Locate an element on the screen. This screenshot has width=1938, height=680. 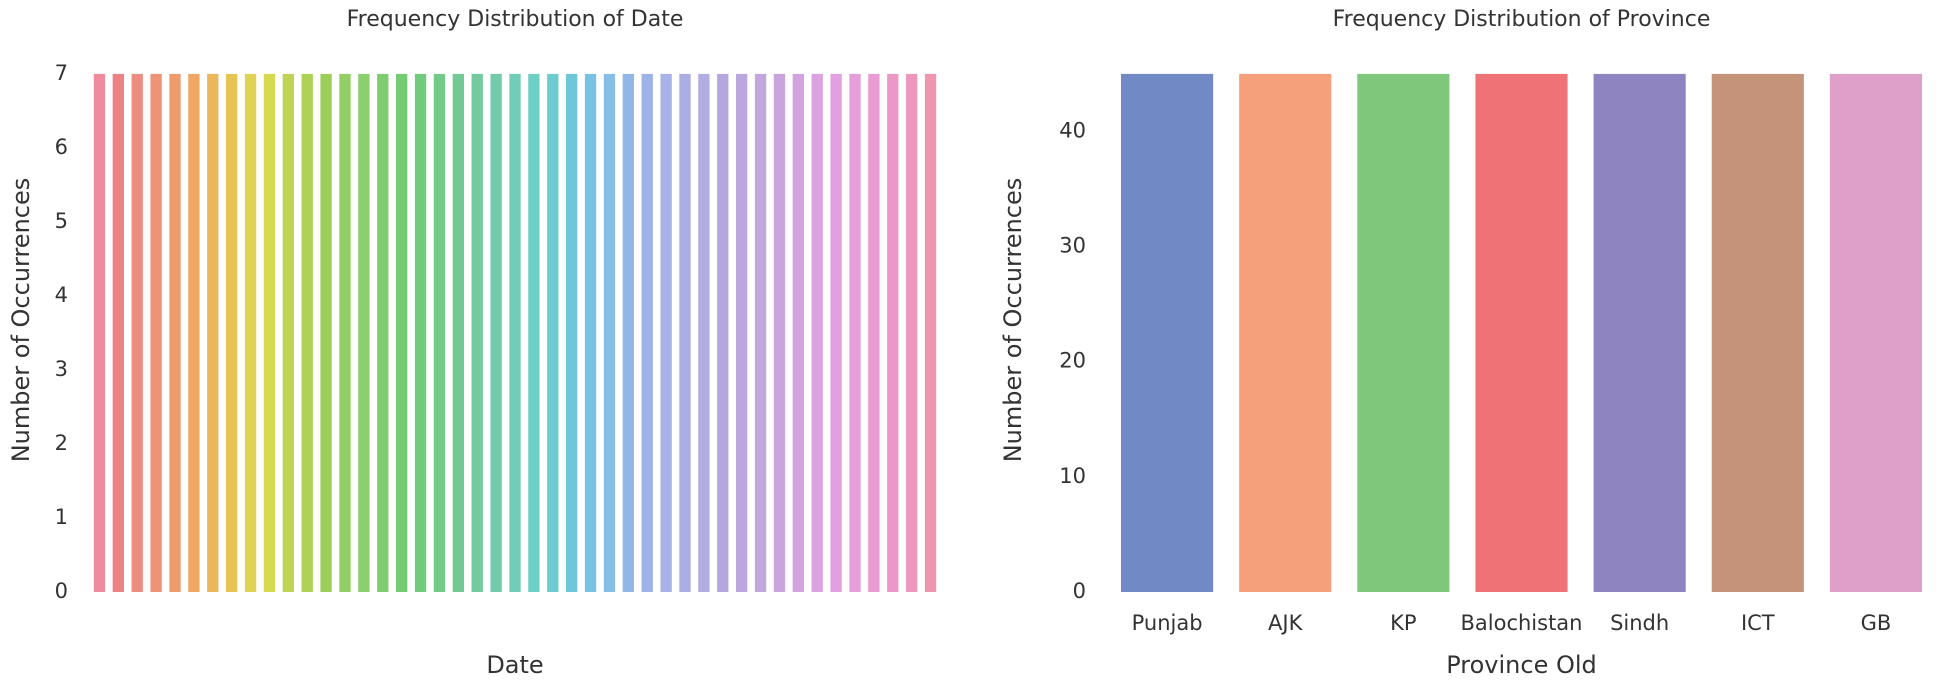
x-tick-label: KP is located at coordinates (1403, 623).